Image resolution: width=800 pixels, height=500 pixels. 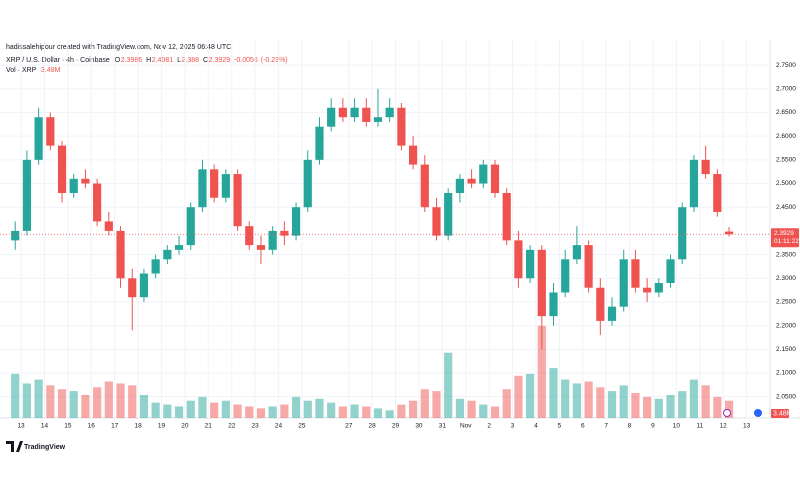 I want to click on ohlc-name: L, so click(x=179, y=60).